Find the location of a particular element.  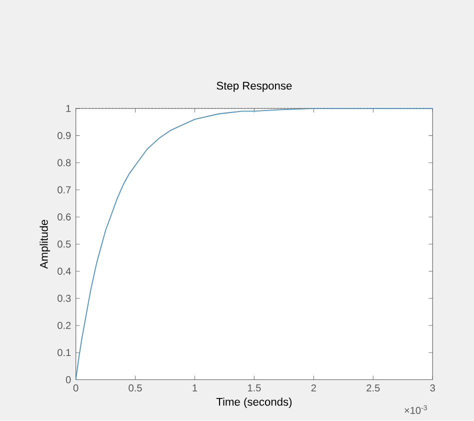

x-tick-label: 2.5 is located at coordinates (373, 388).